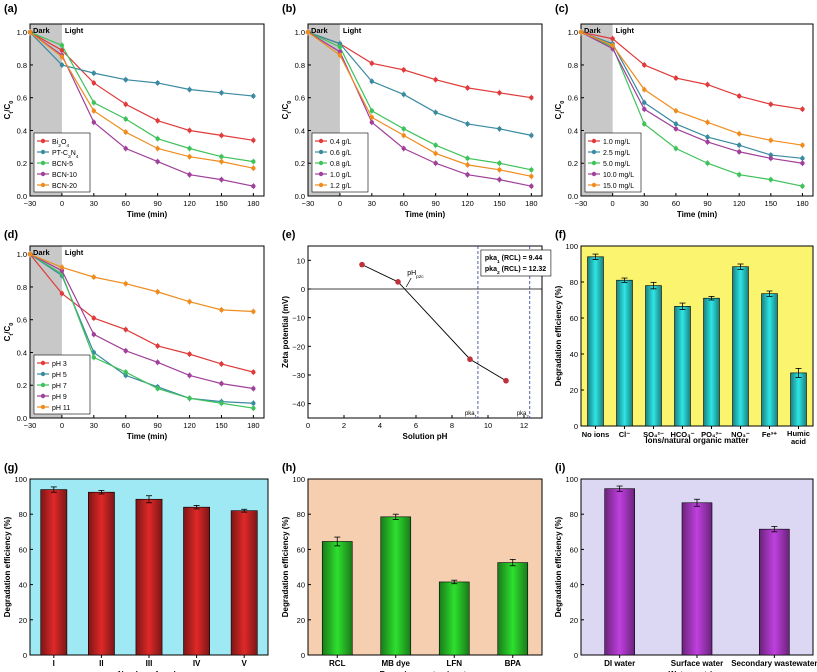 Image resolution: width=817 pixels, height=672 pixels. What do you see at coordinates (22, 254) in the screenshot?
I see `y-tick-label: 1.0` at bounding box center [22, 254].